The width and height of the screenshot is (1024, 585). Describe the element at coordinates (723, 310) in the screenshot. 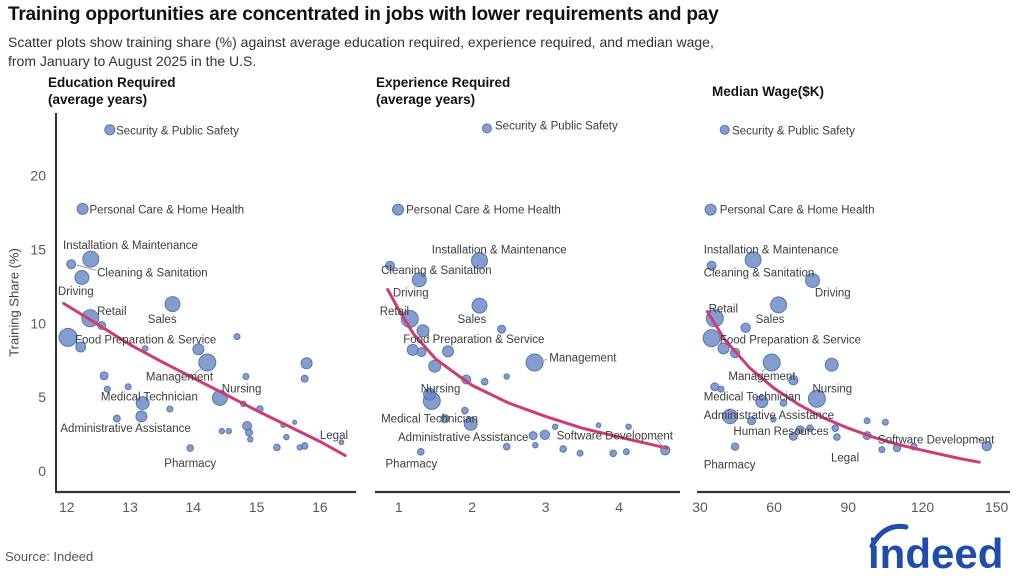

I see `point-label: Retail` at that location.